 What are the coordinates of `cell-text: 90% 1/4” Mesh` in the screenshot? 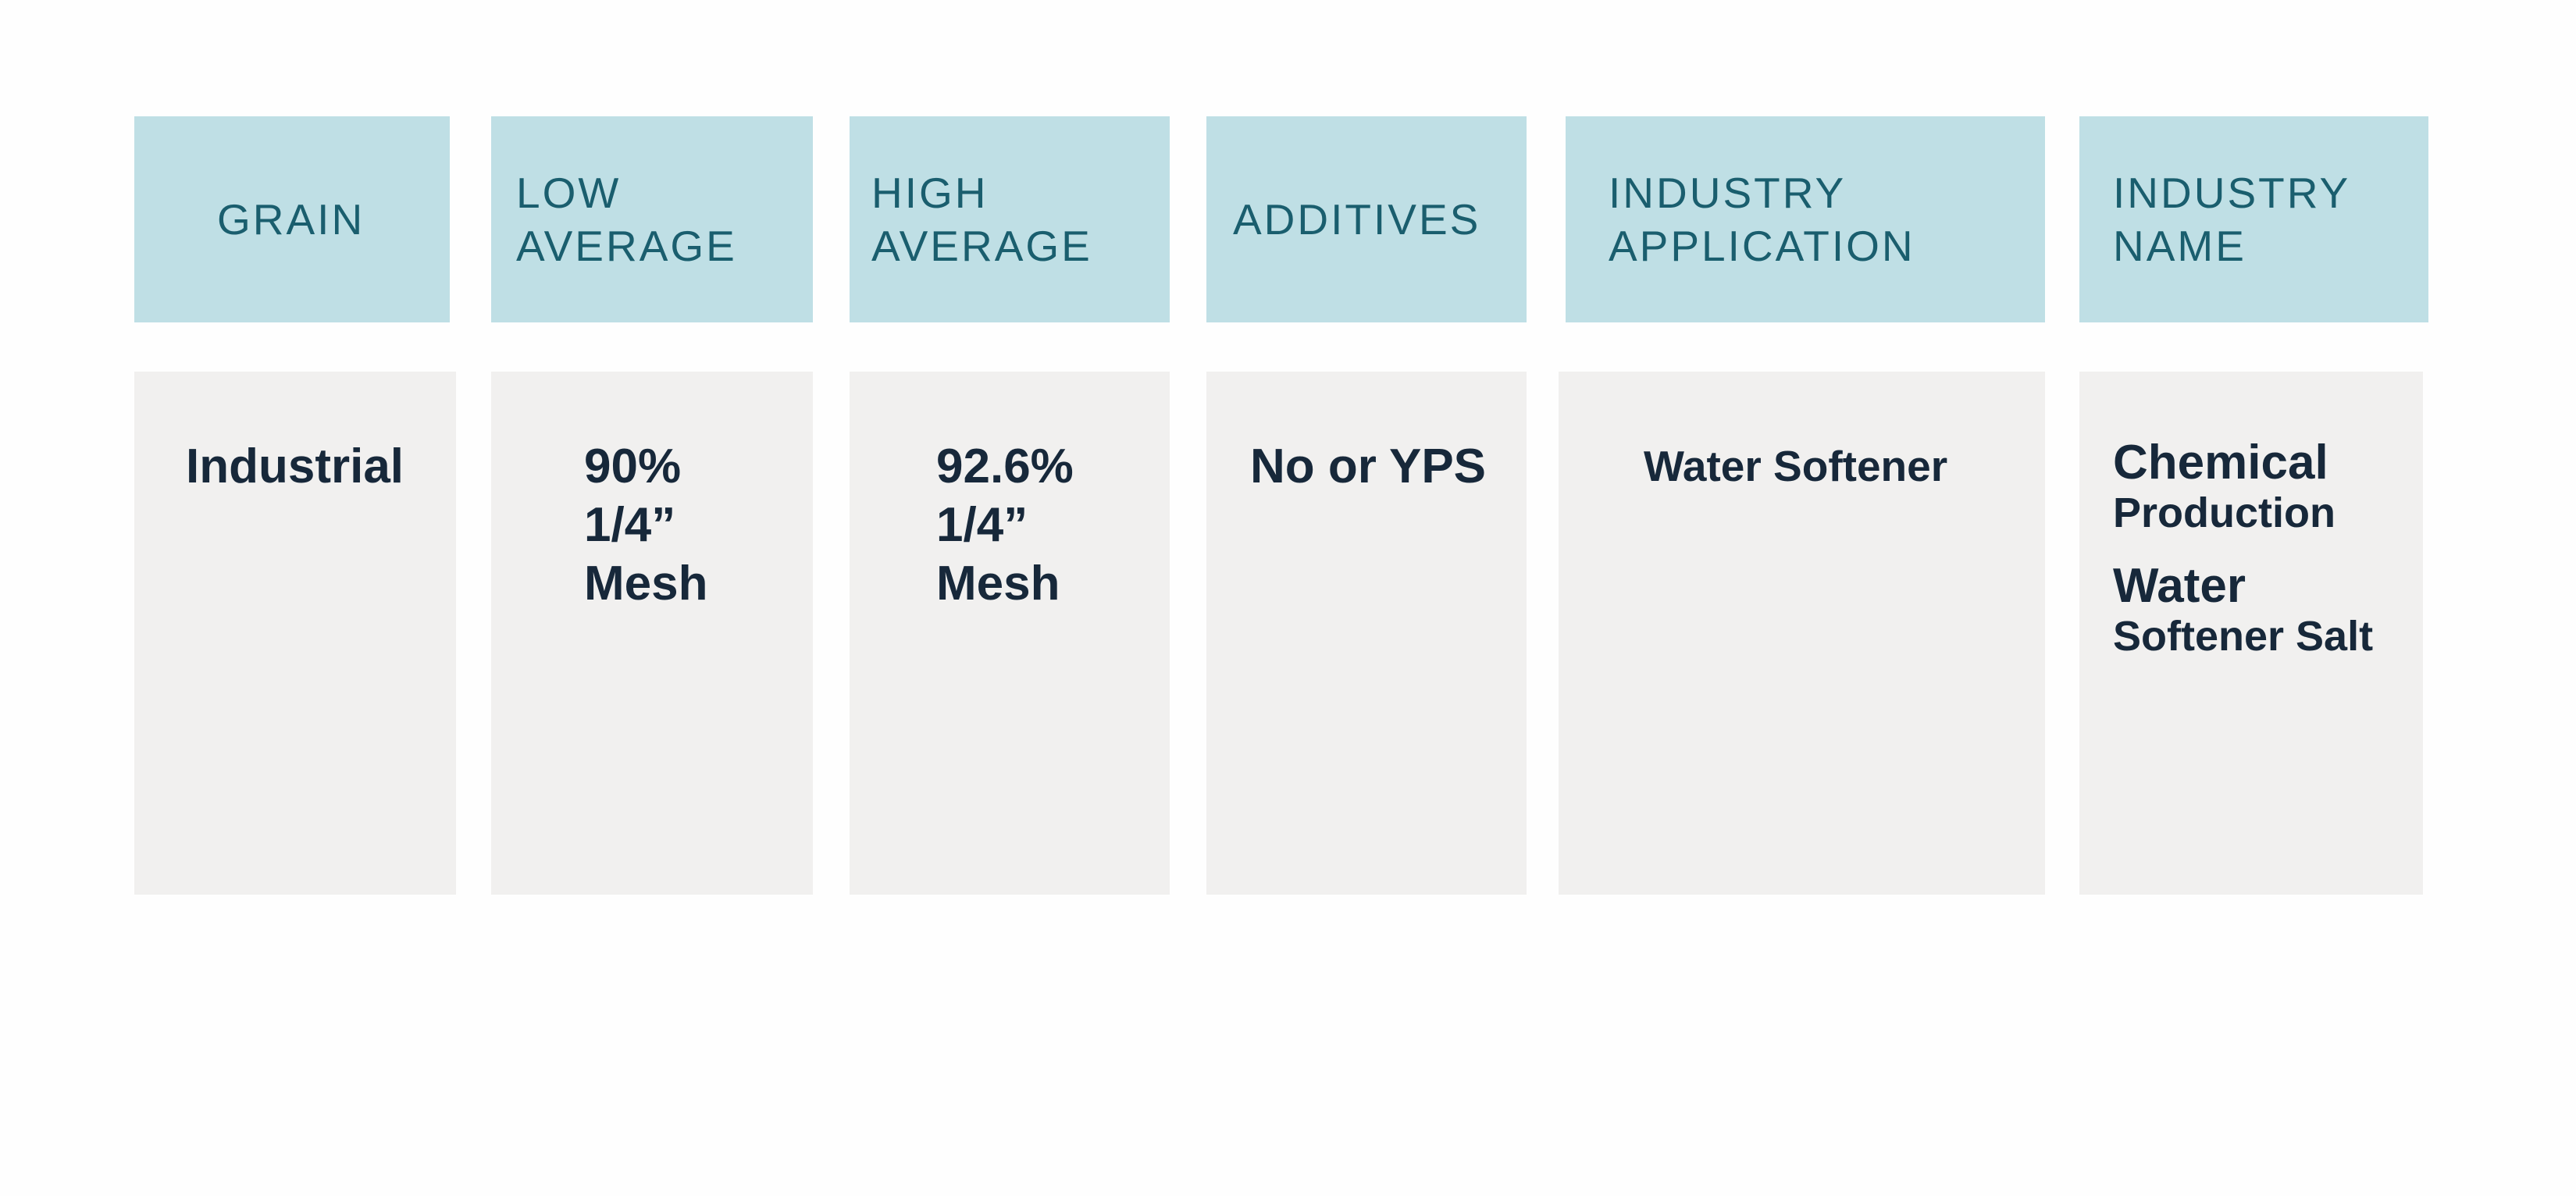 It's located at (645, 525).